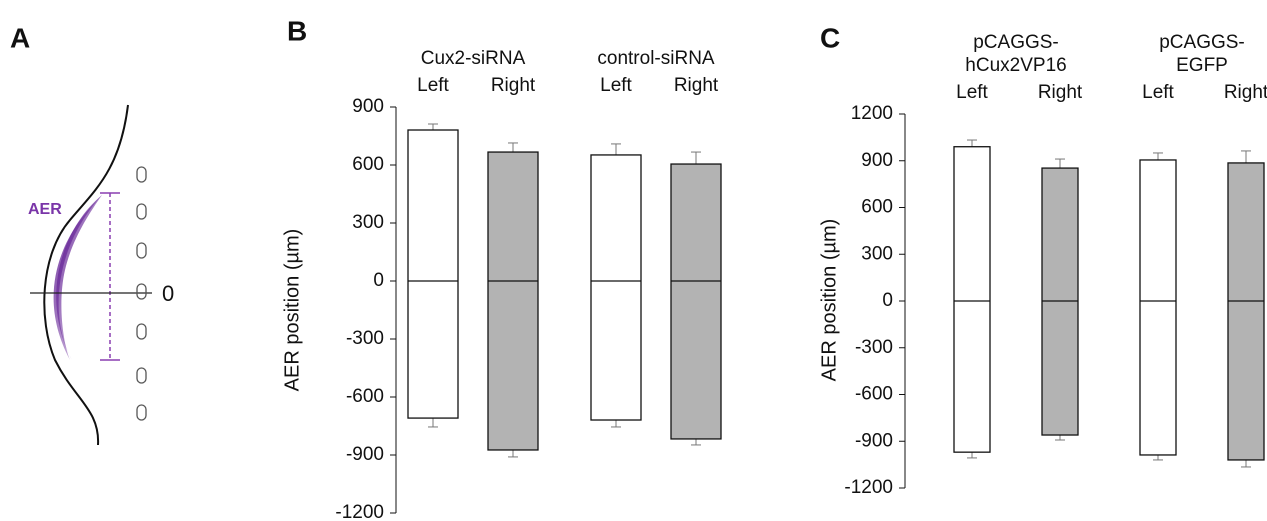 This screenshot has width=1267, height=521. I want to click on group-label: pCAGGS-EGFP, so click(1202, 54).